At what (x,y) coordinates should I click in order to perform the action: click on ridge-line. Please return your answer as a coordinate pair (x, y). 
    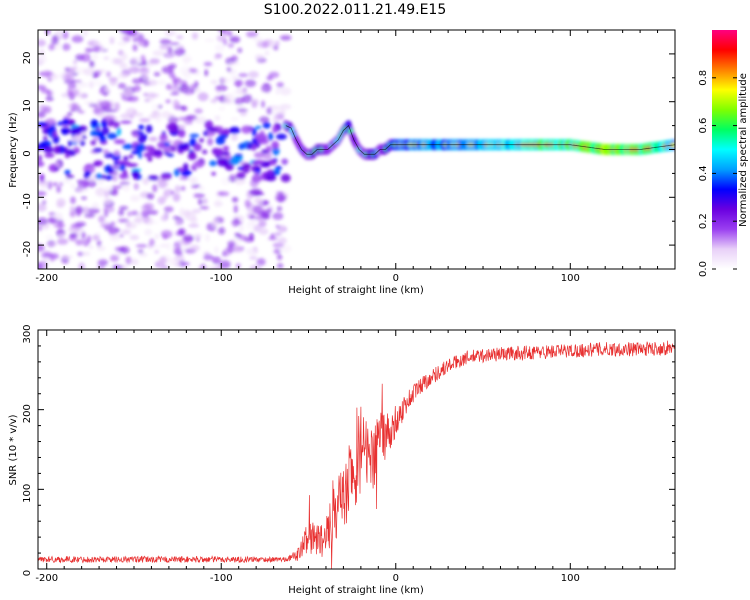
    Looking at the image, I should click on (480, 139).